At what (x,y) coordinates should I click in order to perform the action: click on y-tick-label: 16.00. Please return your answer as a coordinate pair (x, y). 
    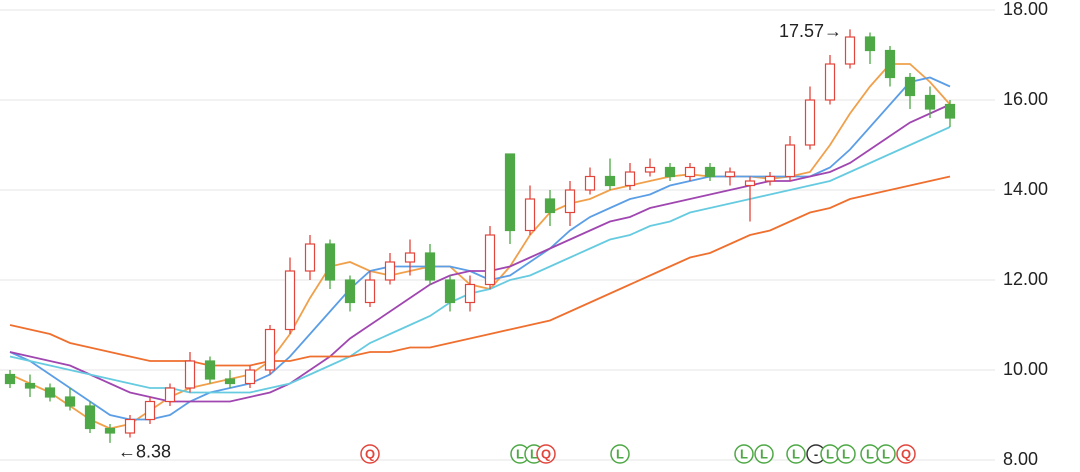
    Looking at the image, I should click on (1025, 99).